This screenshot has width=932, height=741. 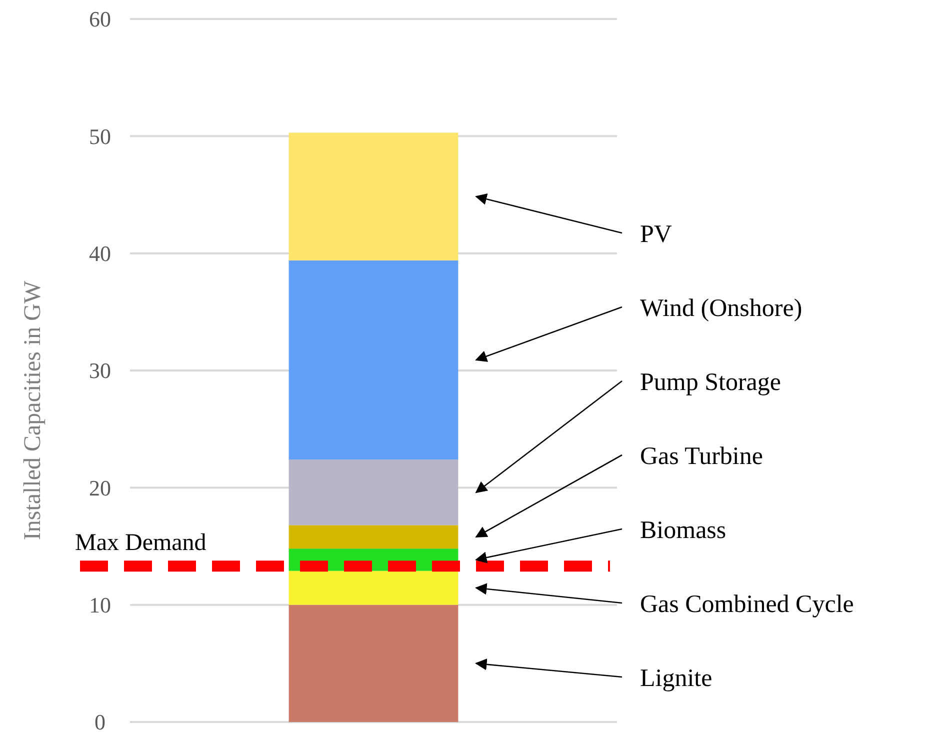 What do you see at coordinates (100, 253) in the screenshot?
I see `y-tick-label: 40` at bounding box center [100, 253].